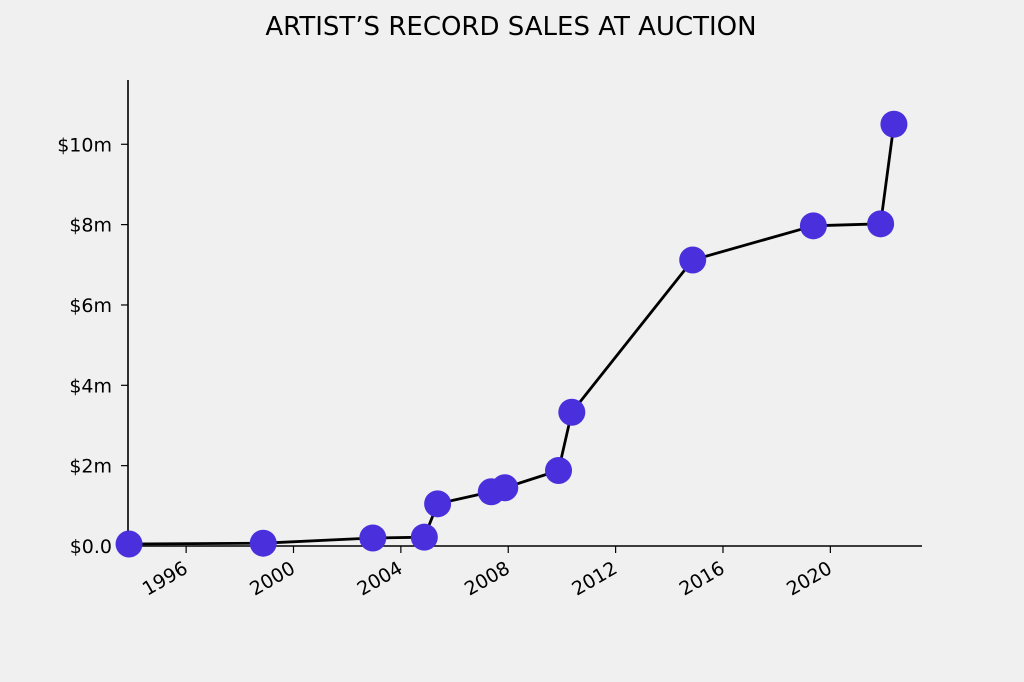 The height and width of the screenshot is (682, 1024). Describe the element at coordinates (594, 578) in the screenshot. I see `x-tick-label: 2012` at that location.